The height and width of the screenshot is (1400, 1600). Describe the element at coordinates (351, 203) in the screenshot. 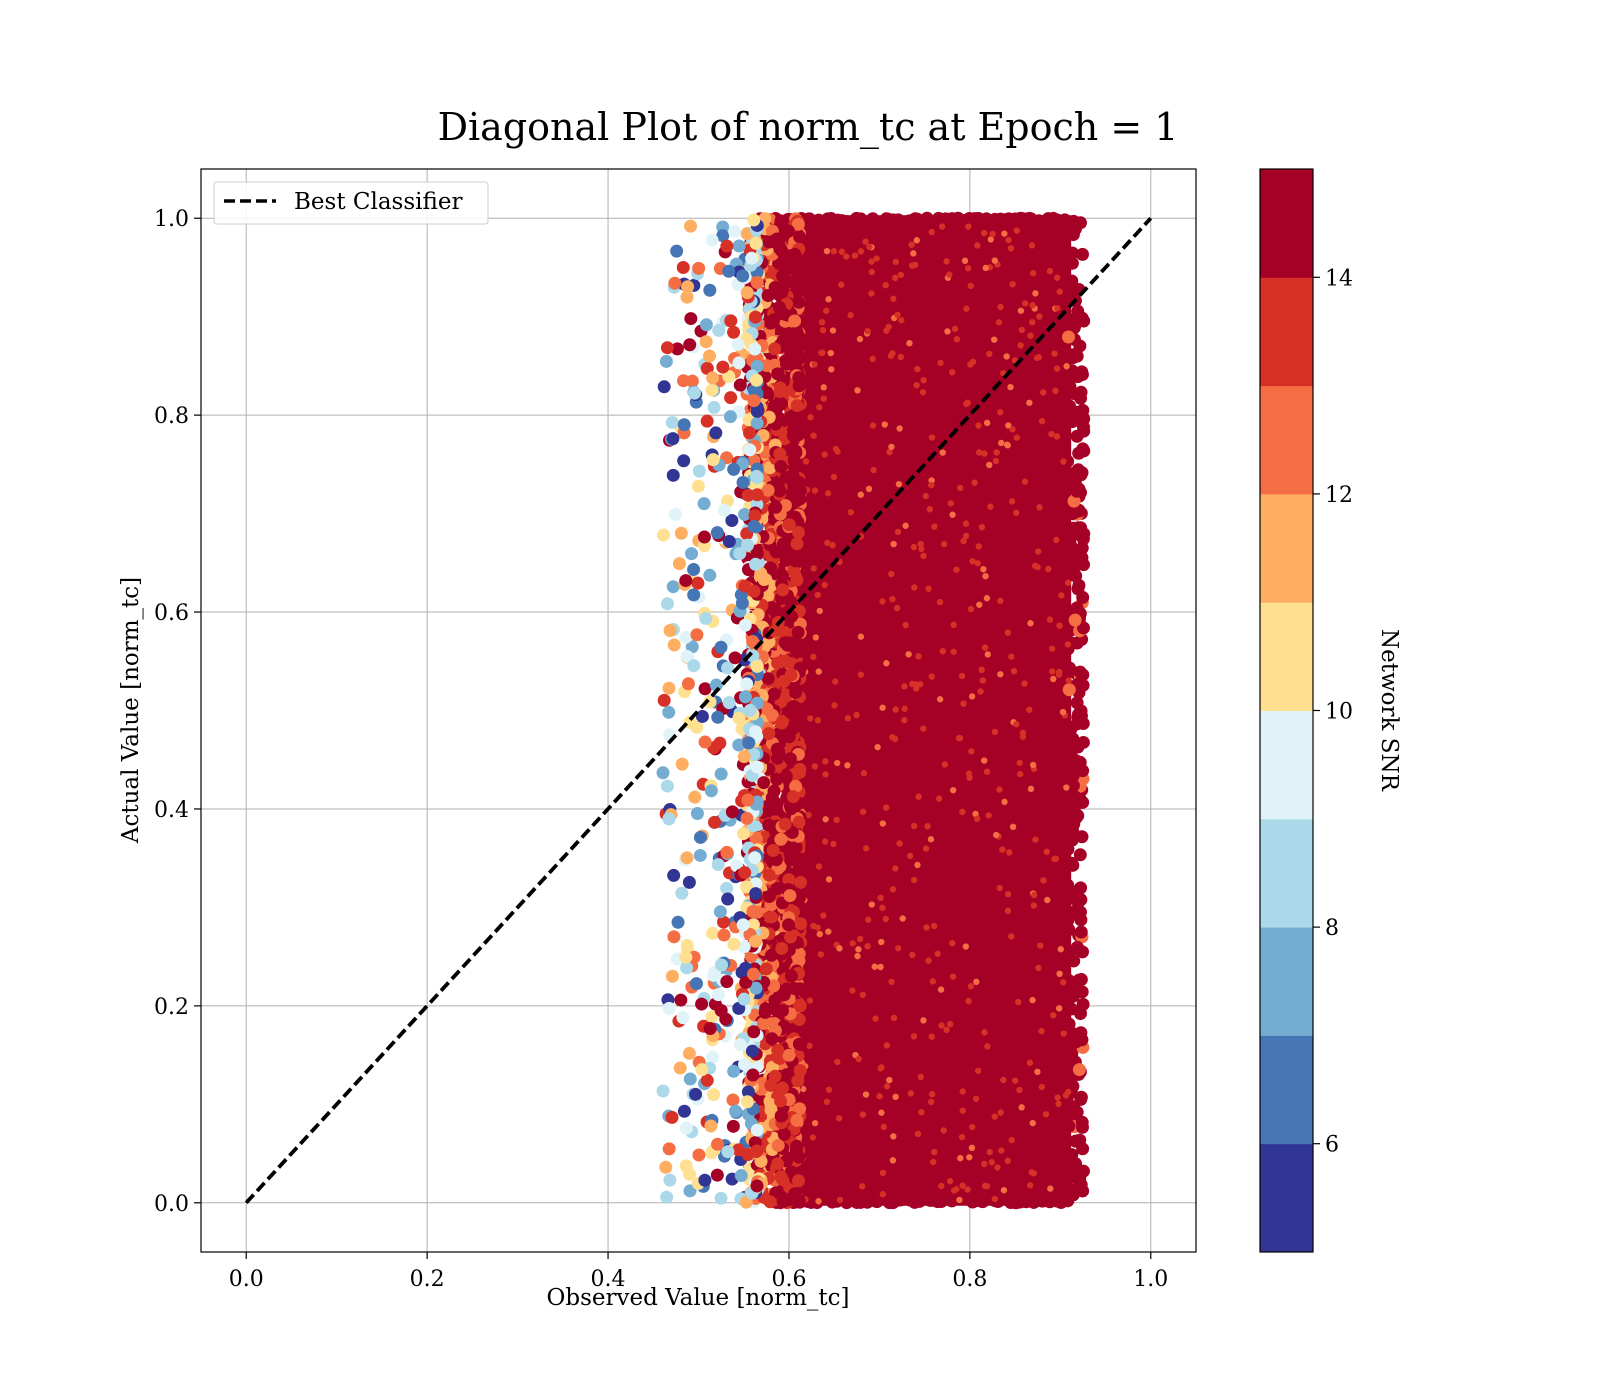

I see `legend-box` at that location.